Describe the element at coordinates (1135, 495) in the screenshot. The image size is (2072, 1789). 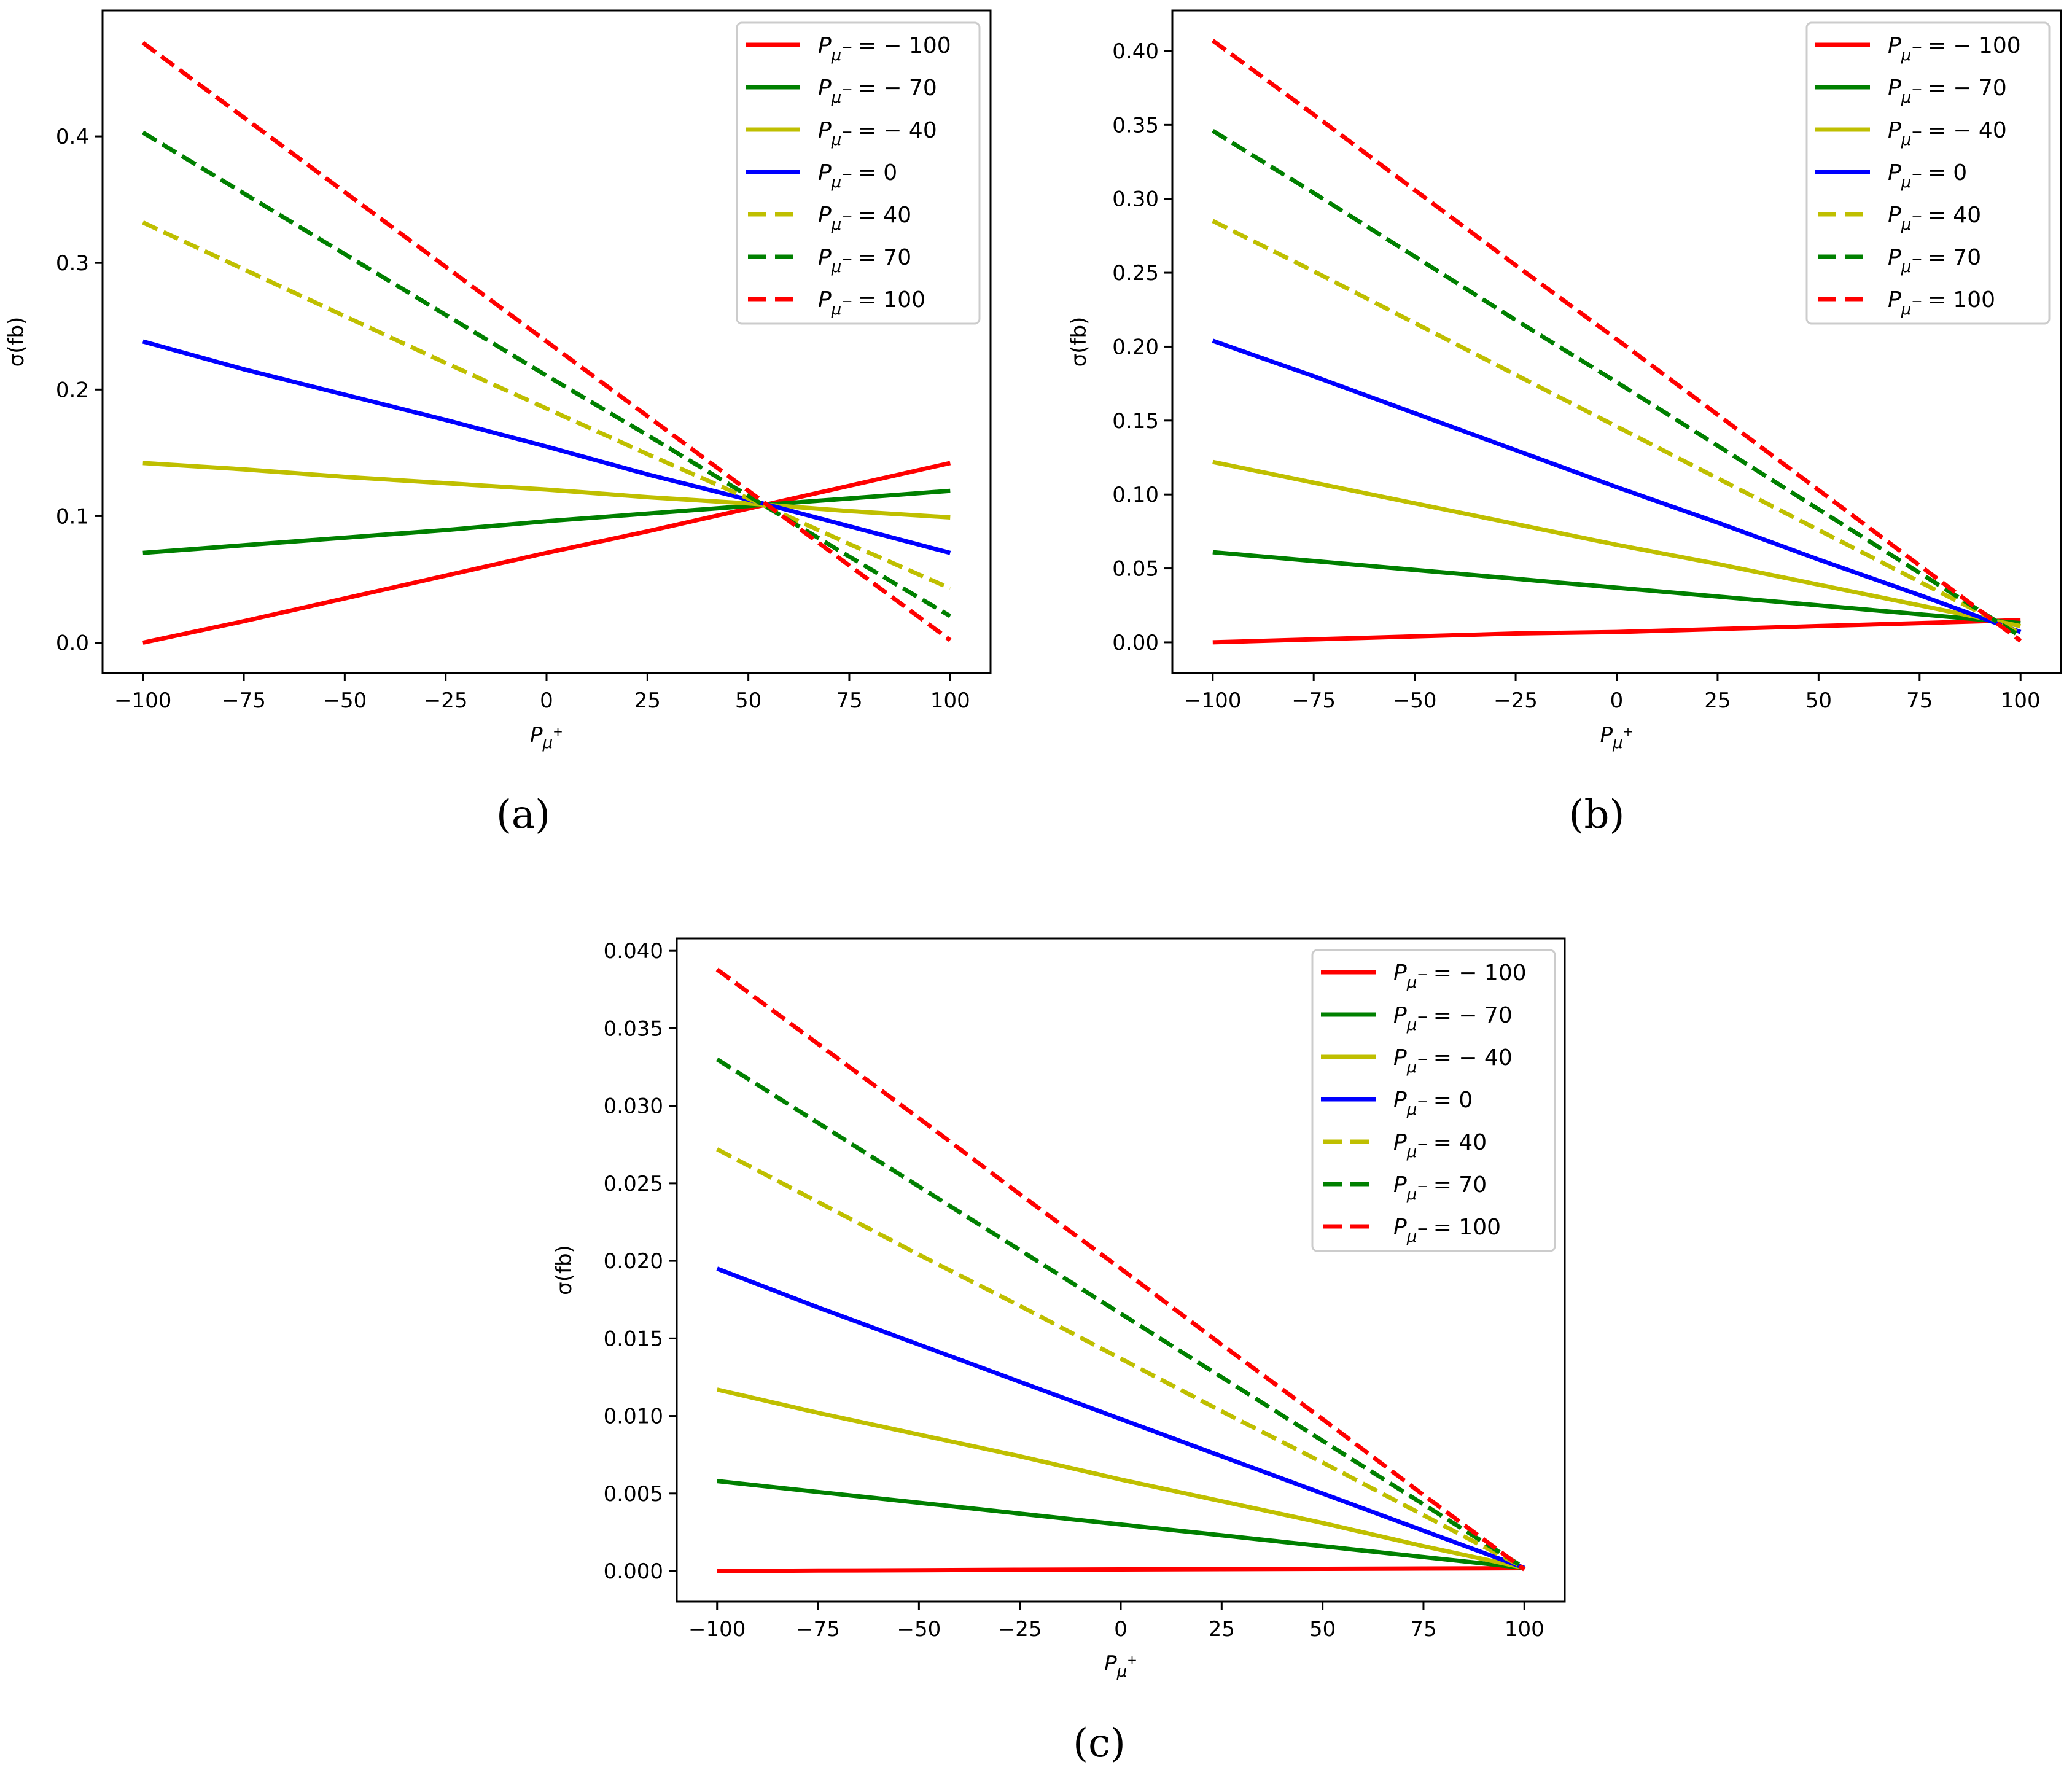
I see `y-tick-label: 0.10` at that location.